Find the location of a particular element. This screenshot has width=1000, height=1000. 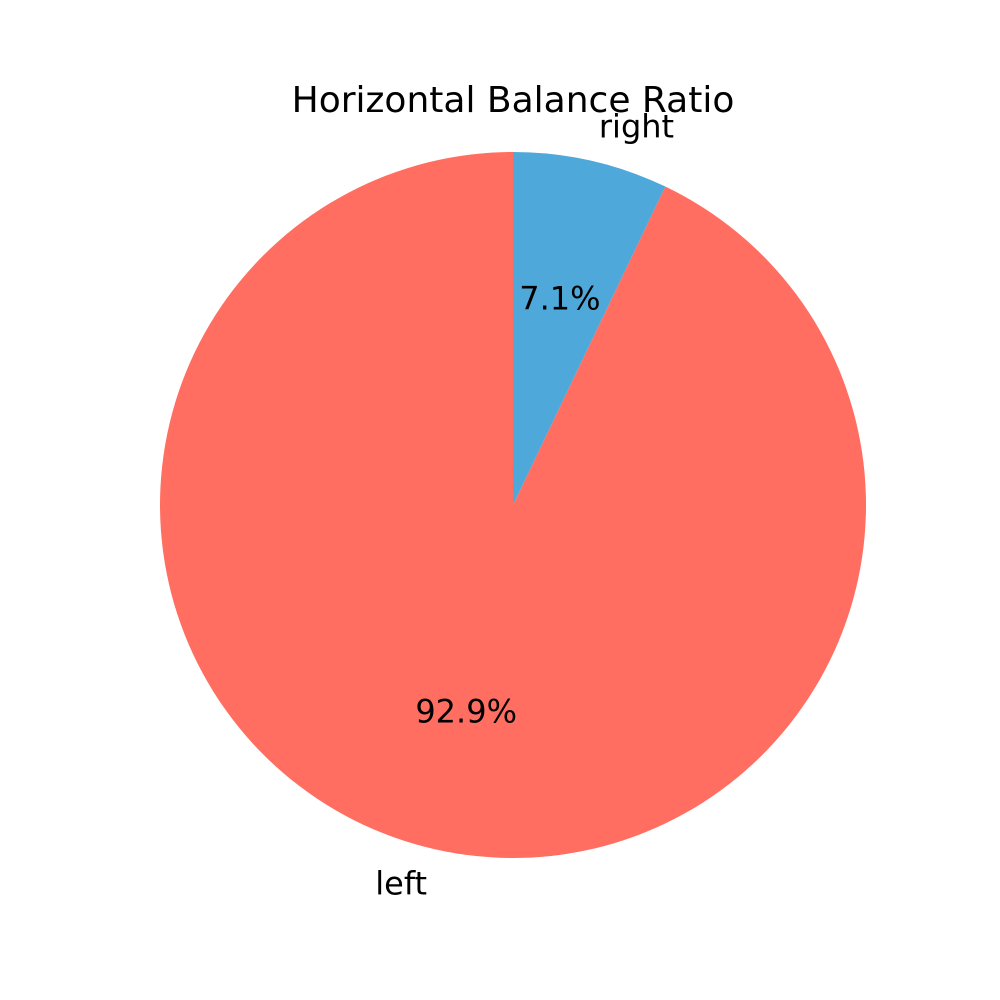

pie-slice-right is located at coordinates (589, 328).